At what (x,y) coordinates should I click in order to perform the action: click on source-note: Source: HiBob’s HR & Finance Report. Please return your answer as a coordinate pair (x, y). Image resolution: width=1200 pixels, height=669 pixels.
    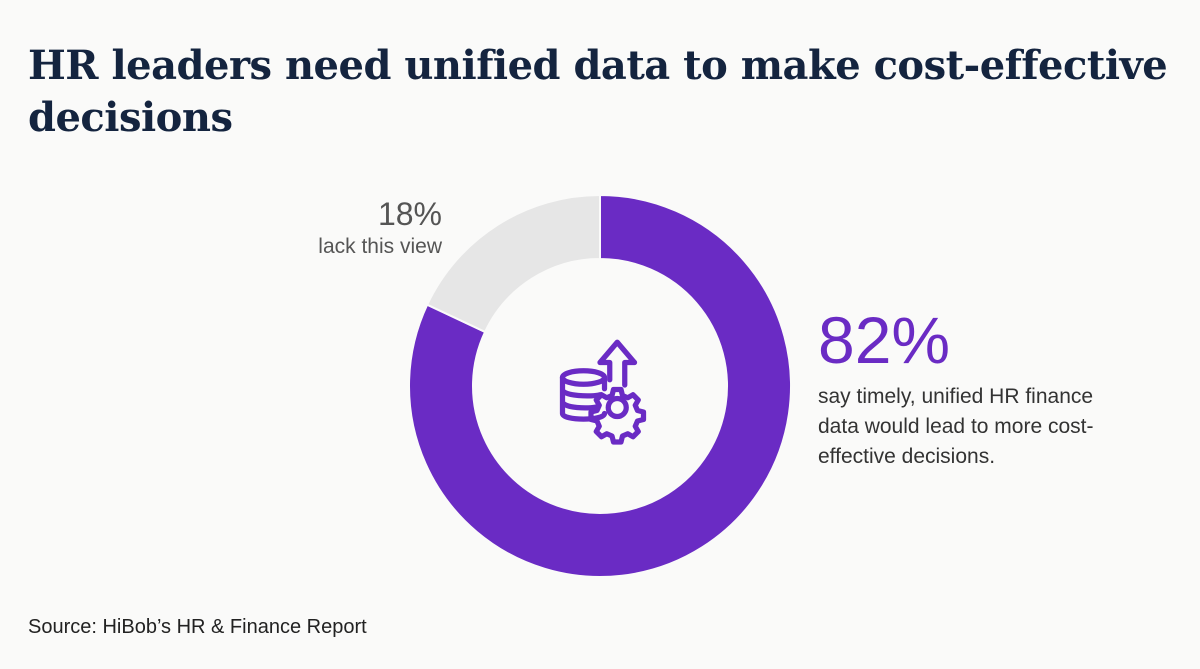
    Looking at the image, I should click on (197, 627).